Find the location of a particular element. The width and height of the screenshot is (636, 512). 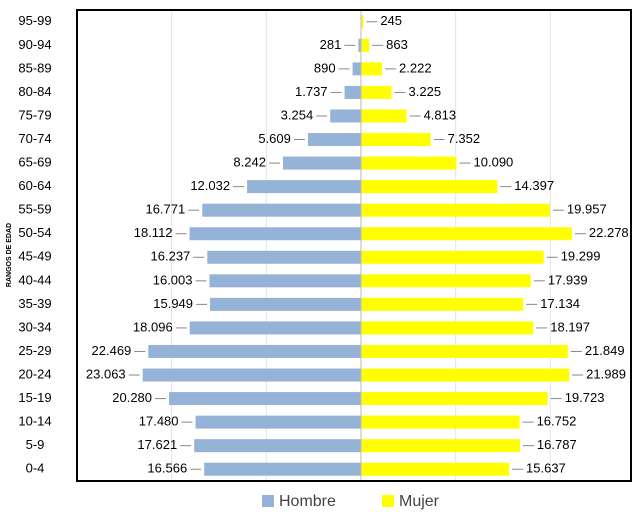

data-label: 16.787 is located at coordinates (557, 444).